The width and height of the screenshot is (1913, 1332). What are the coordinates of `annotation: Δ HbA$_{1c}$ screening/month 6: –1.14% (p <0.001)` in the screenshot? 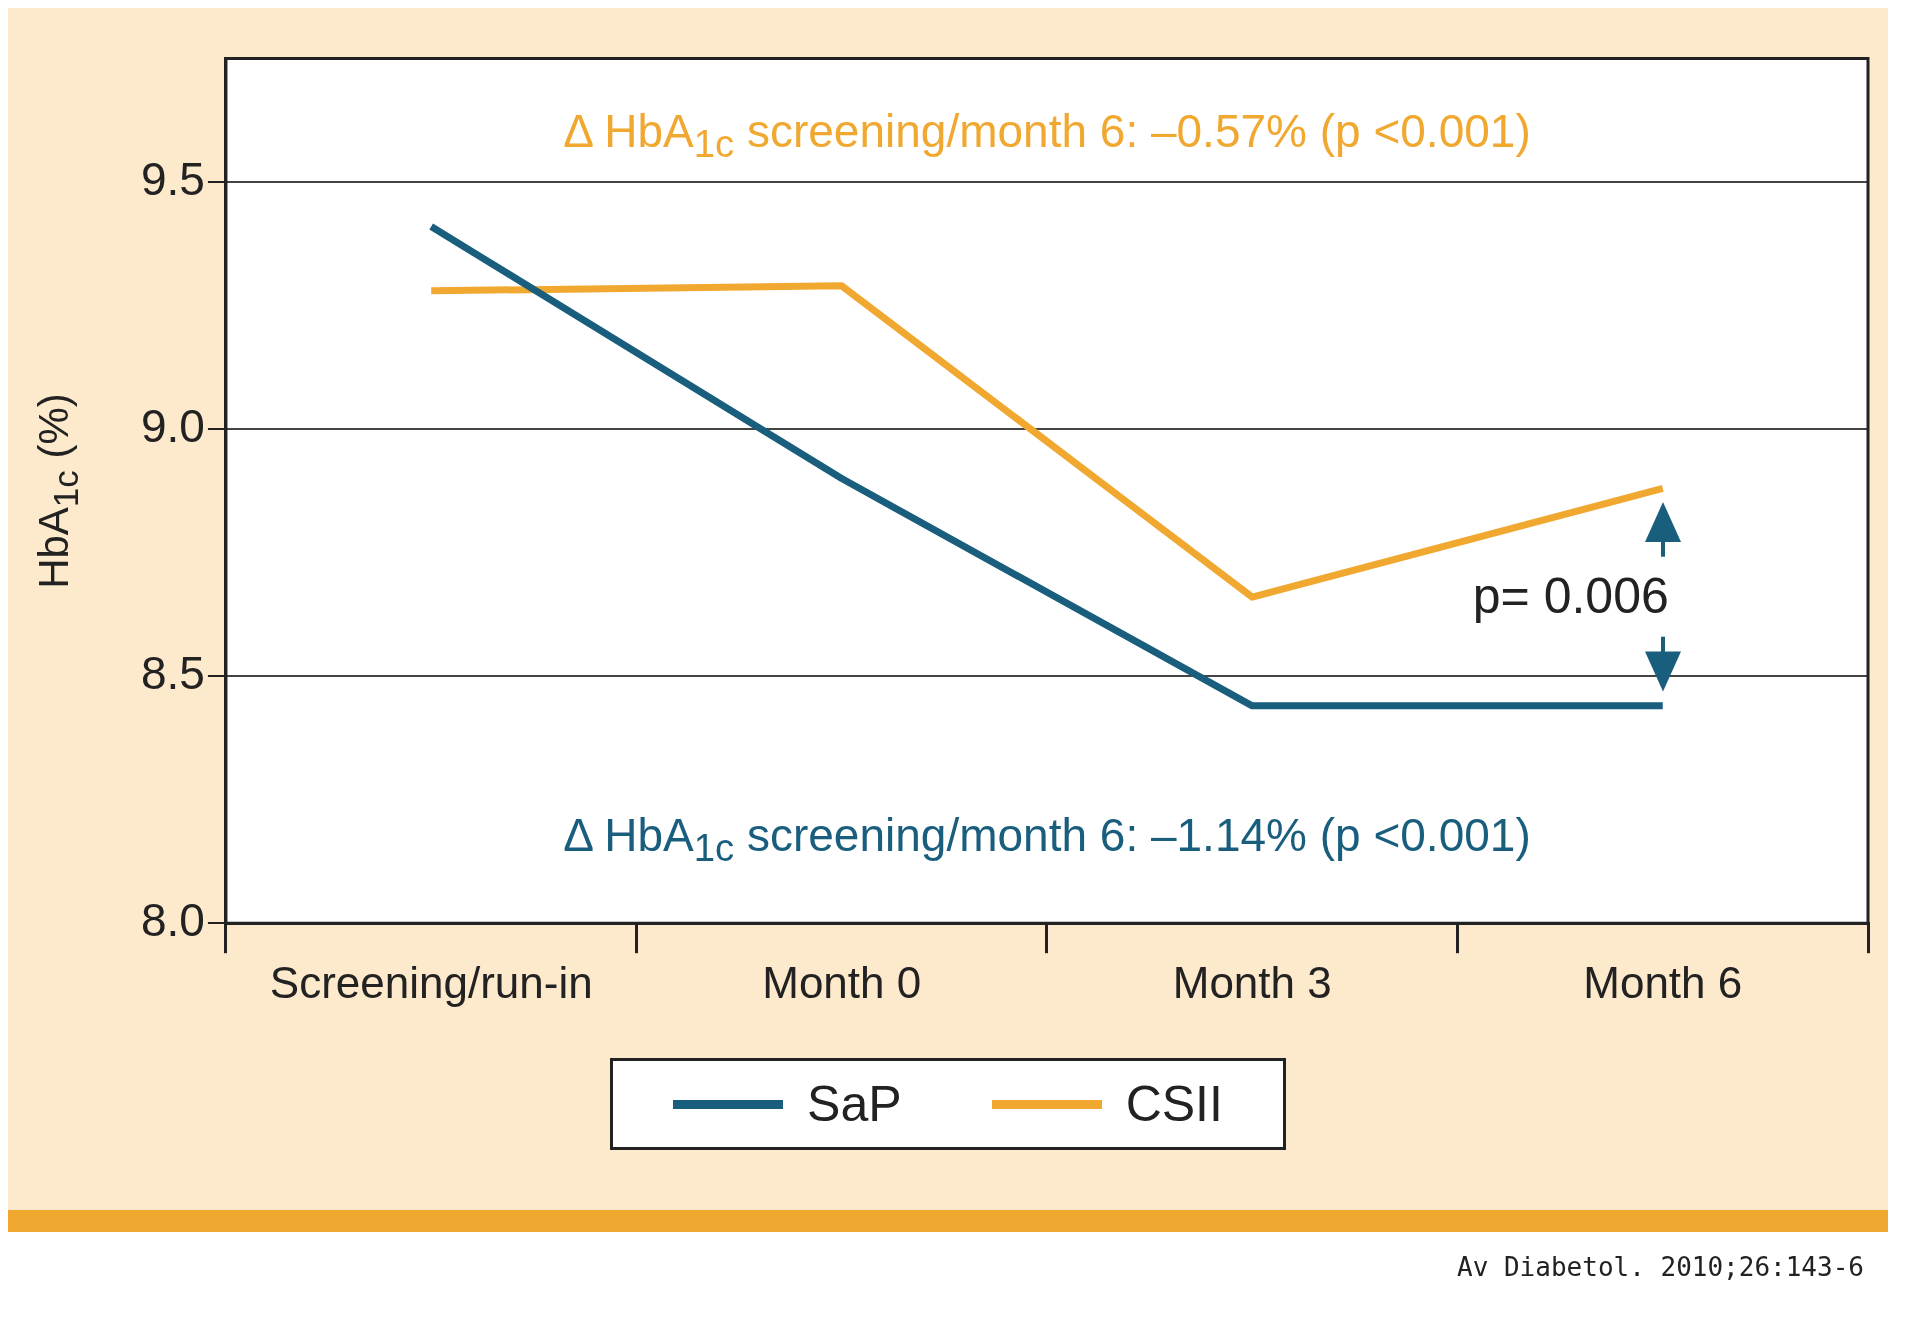 It's located at (1047, 839).